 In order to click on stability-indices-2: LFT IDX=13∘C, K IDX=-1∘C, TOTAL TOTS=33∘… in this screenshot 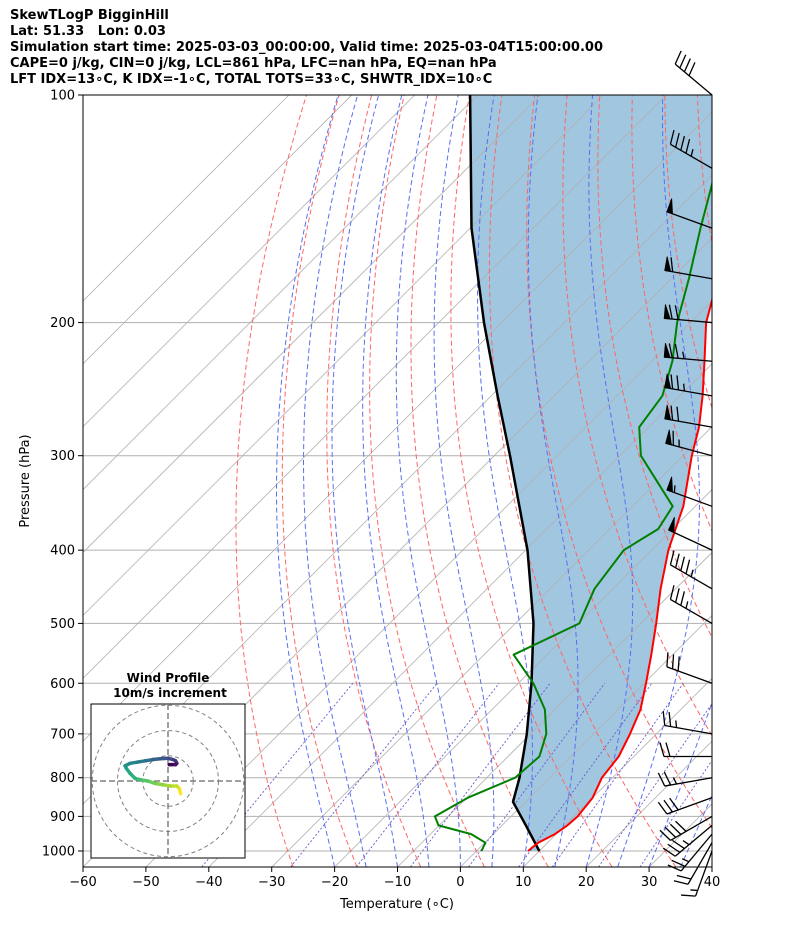, I will do `click(251, 79)`.